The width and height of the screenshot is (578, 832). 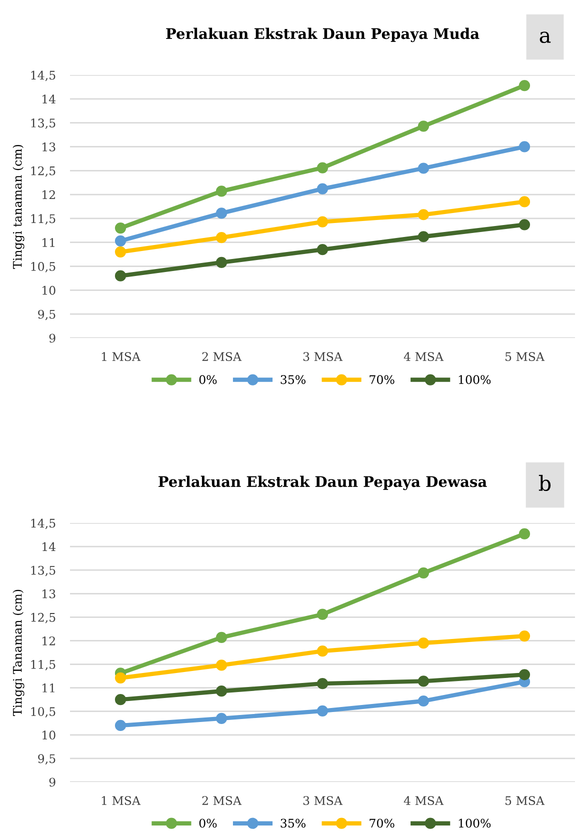 What do you see at coordinates (545, 38) in the screenshot?
I see `text: a` at bounding box center [545, 38].